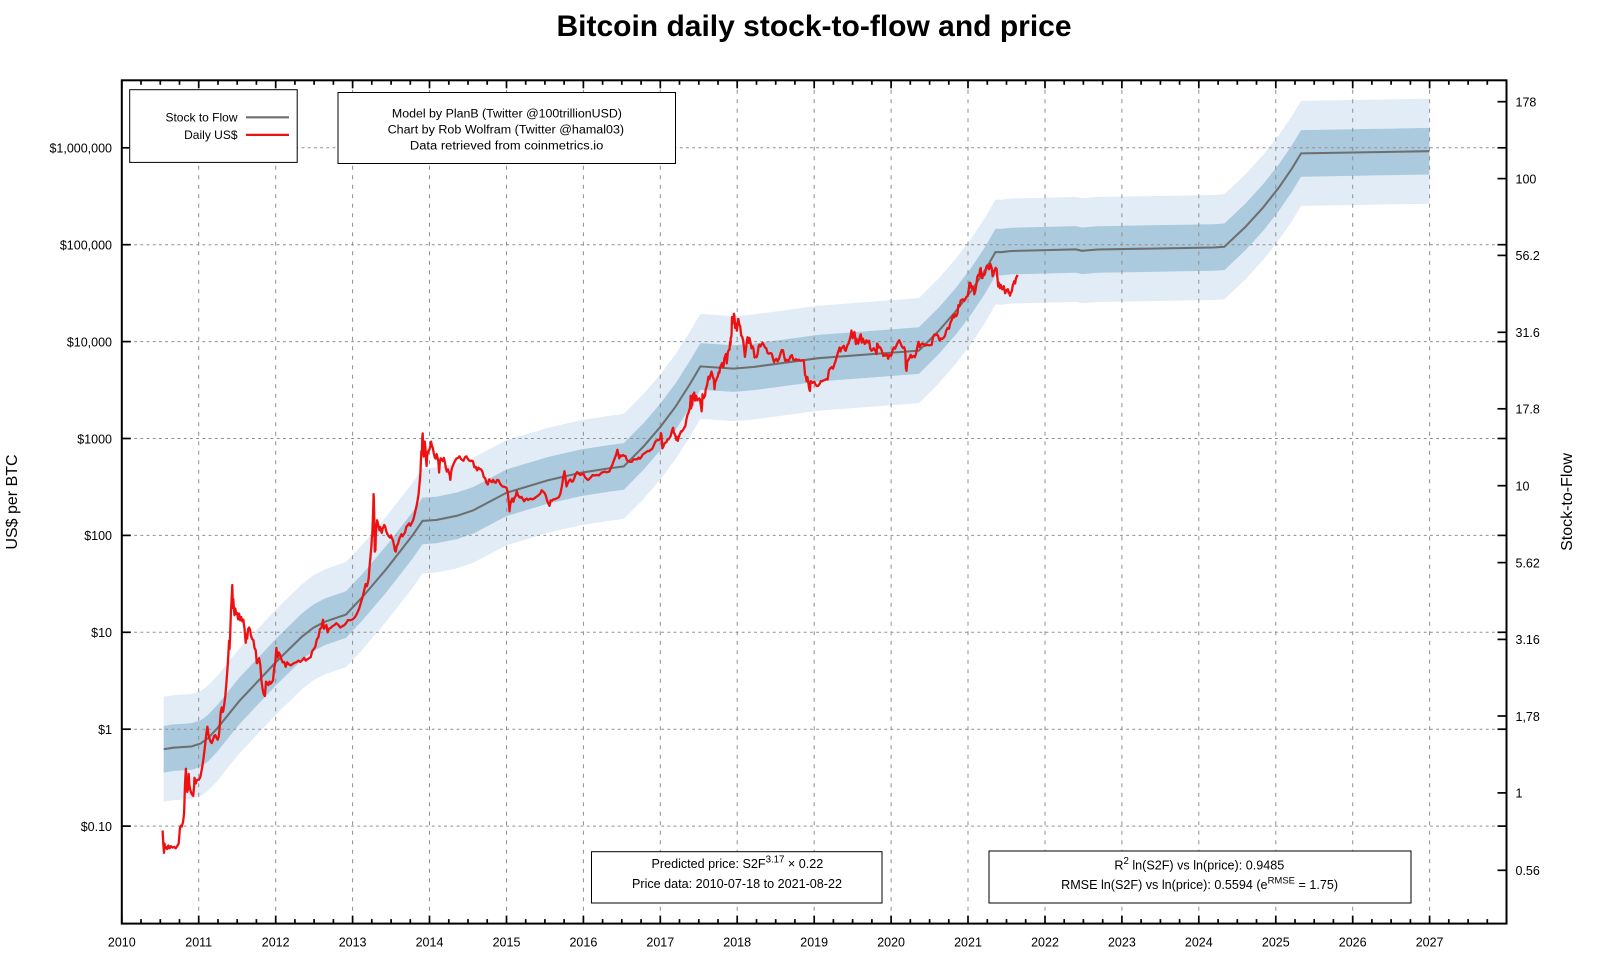 This screenshot has width=1600, height=965. Describe the element at coordinates (1519, 794) in the screenshot. I see `svg-text: 1` at that location.